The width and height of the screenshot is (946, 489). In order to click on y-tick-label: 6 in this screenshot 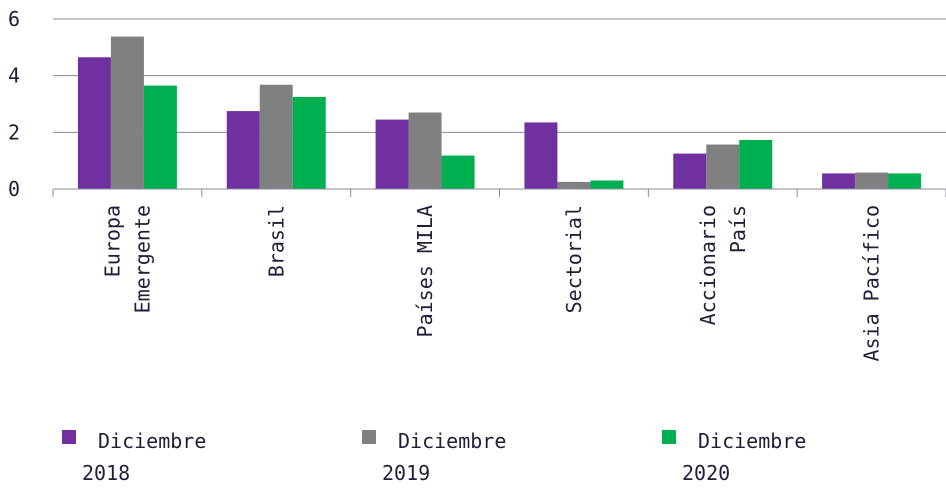, I will do `click(14, 19)`.